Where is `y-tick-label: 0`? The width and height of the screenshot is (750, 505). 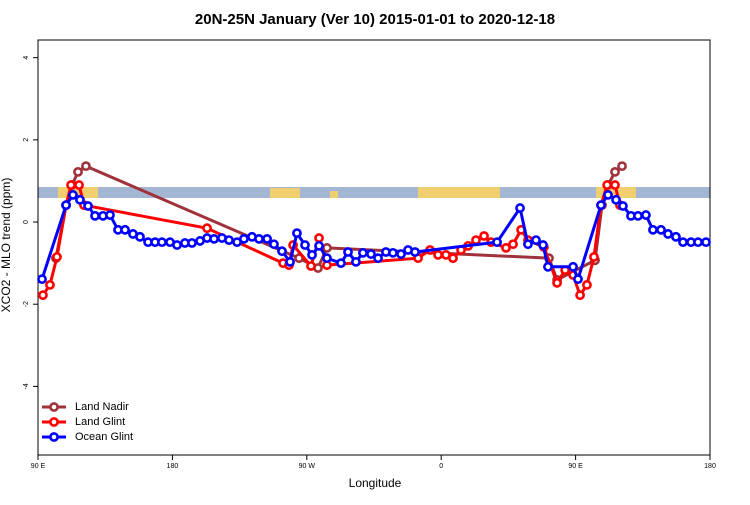 y-tick-label: 0 is located at coordinates (26, 222).